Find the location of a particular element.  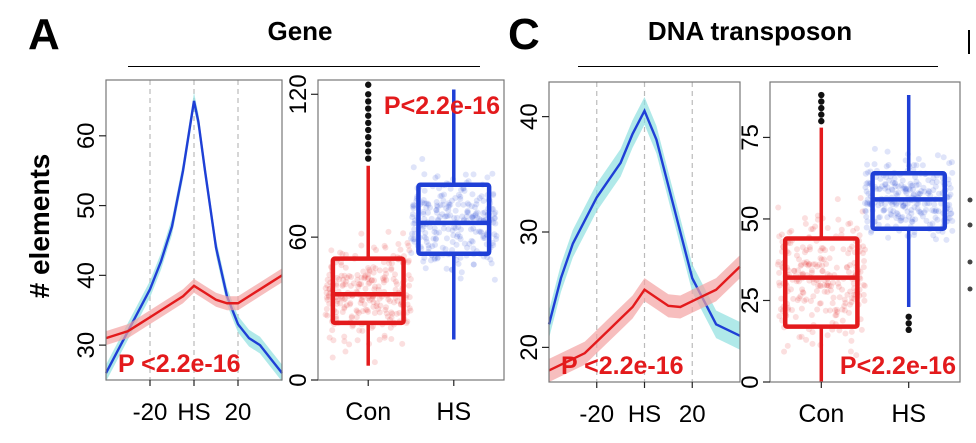

y-tick-label: 30 is located at coordinates (86, 345).